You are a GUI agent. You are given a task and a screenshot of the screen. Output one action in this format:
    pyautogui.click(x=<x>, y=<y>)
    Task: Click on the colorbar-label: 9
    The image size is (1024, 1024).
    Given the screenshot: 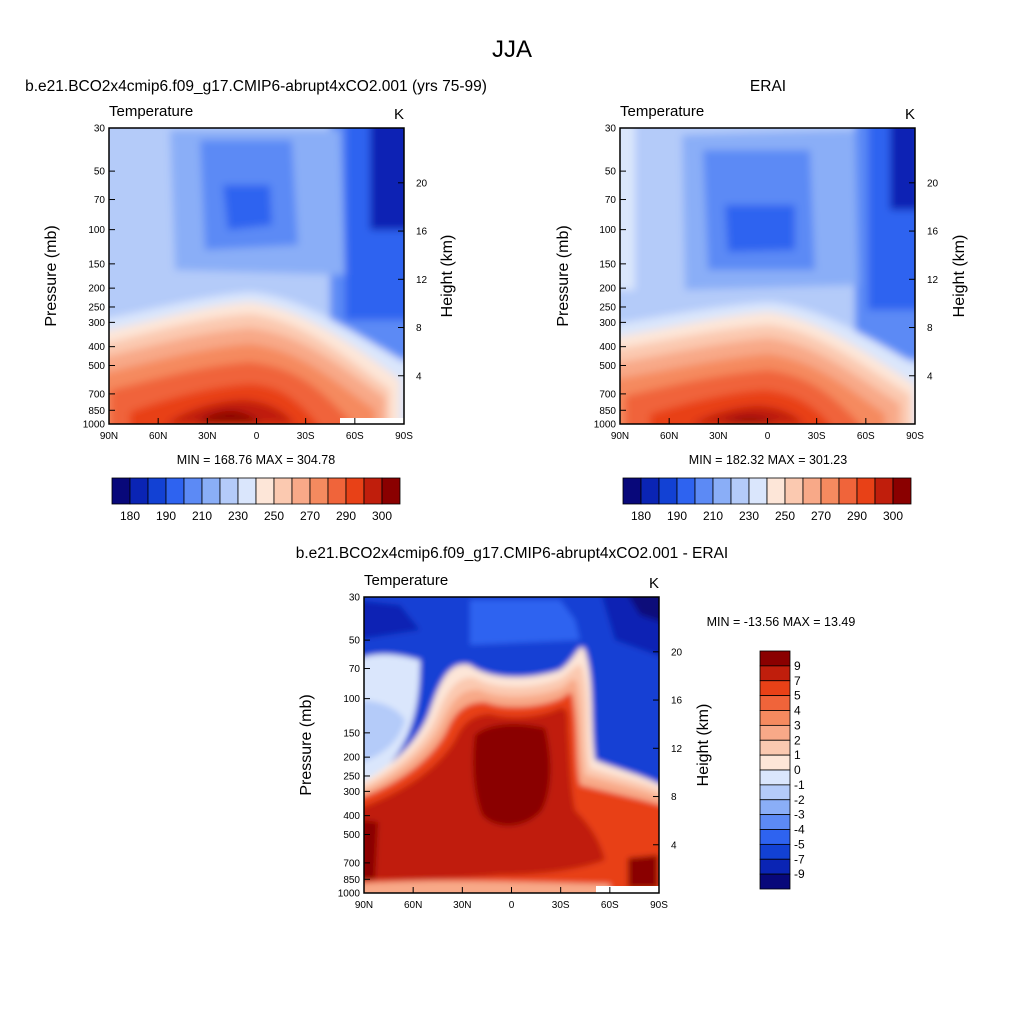 What is the action you would take?
    pyautogui.click(x=797, y=666)
    